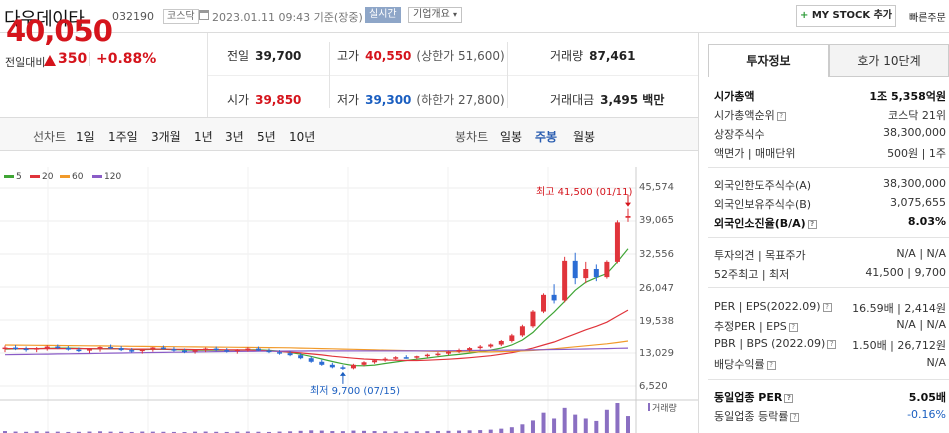 This screenshot has height=433, width=949. What do you see at coordinates (763, 204) in the screenshot?
I see `info-label: 외국인보유주식수(B)` at bounding box center [763, 204].